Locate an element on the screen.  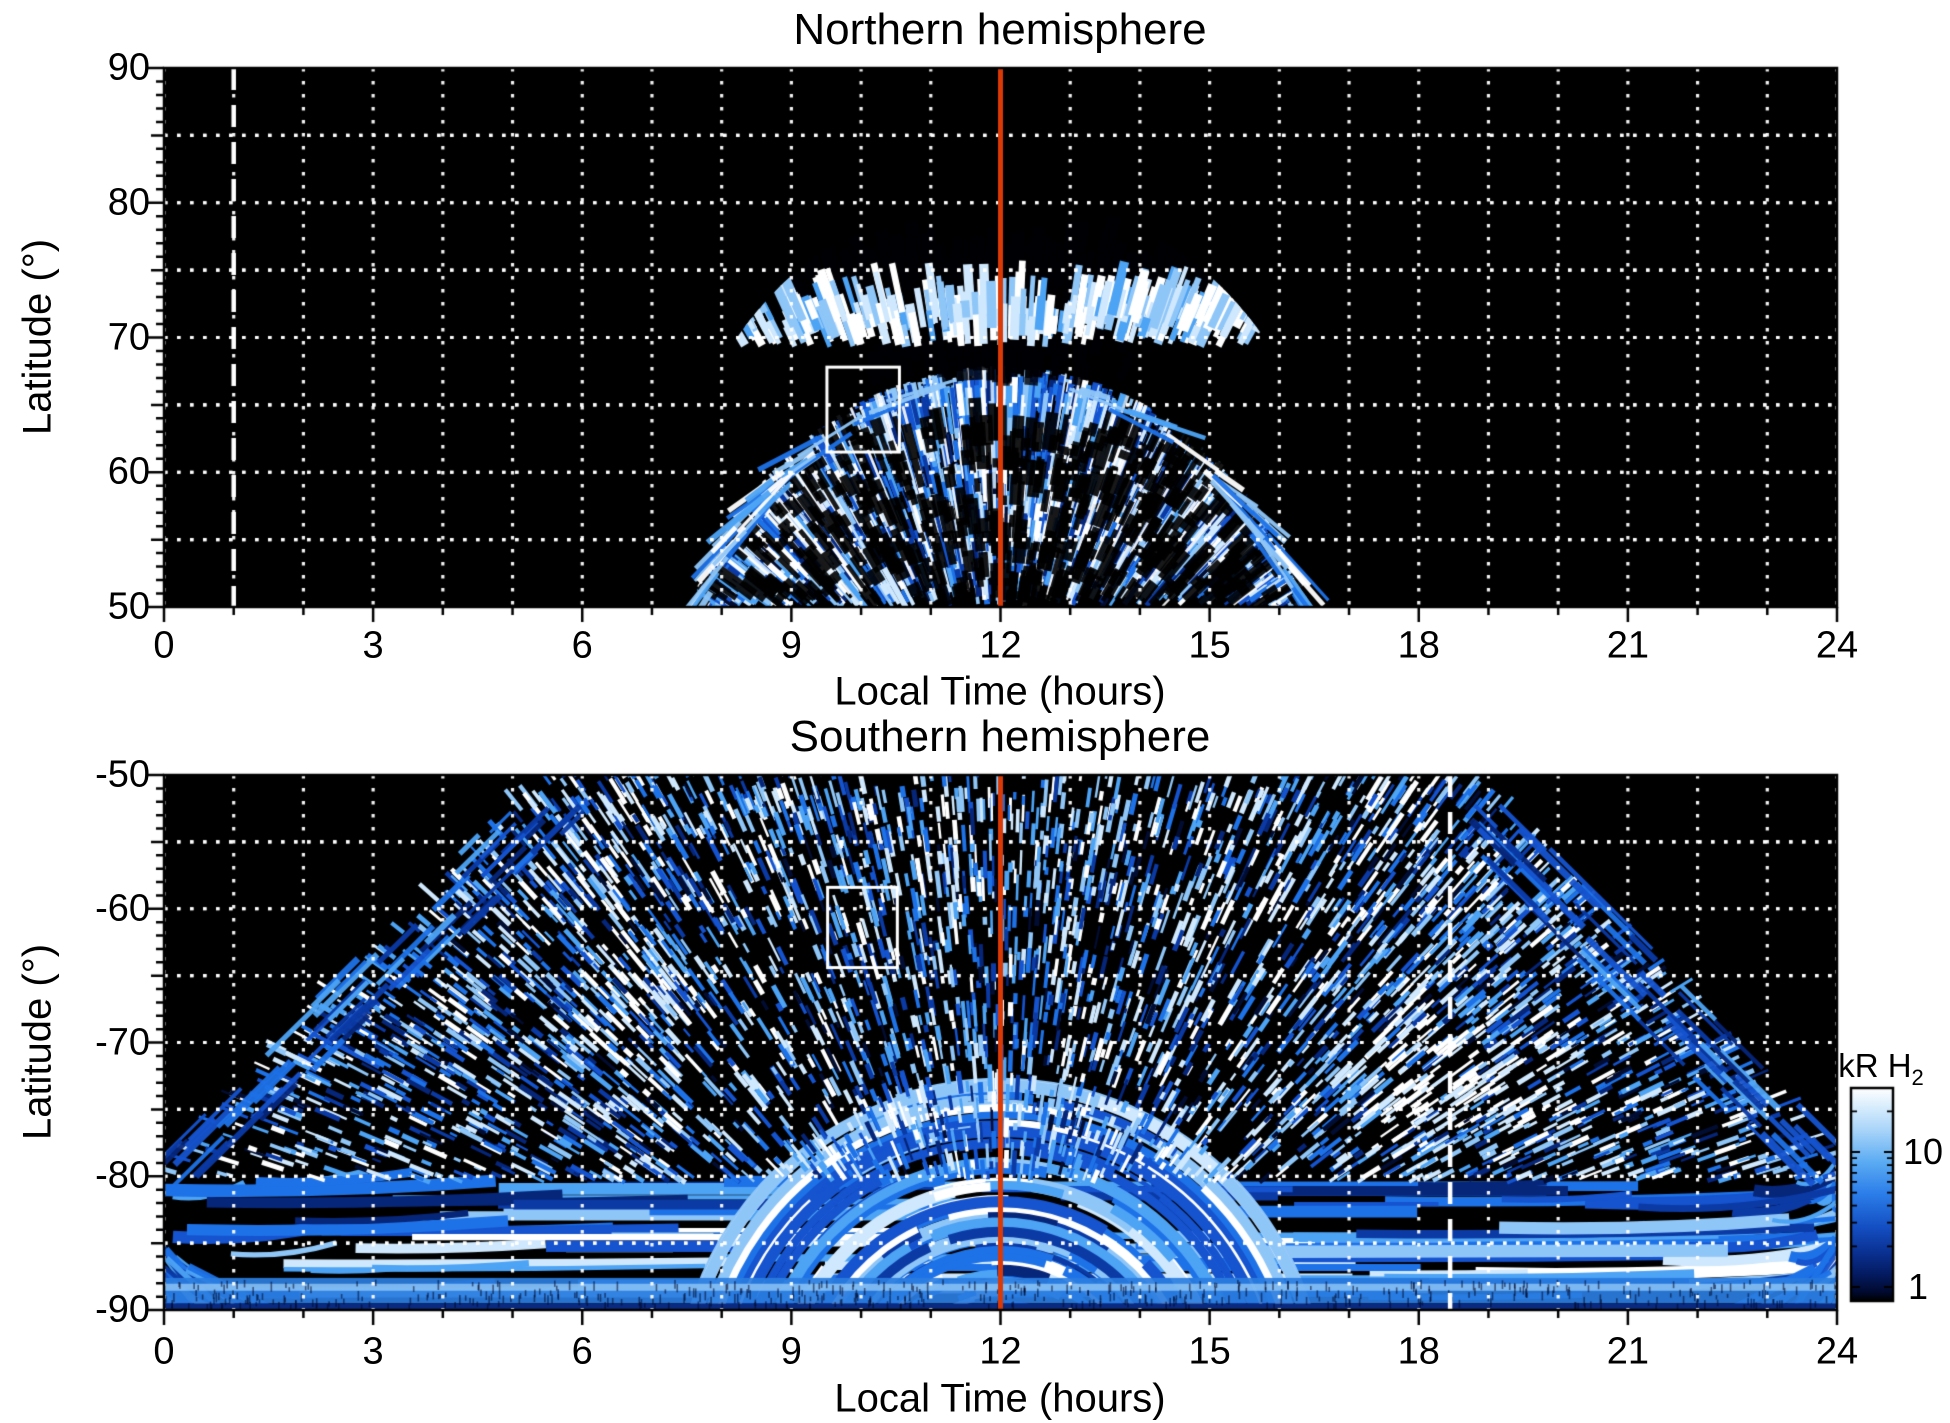
south-xtick-label: 12 is located at coordinates (1000, 1351).